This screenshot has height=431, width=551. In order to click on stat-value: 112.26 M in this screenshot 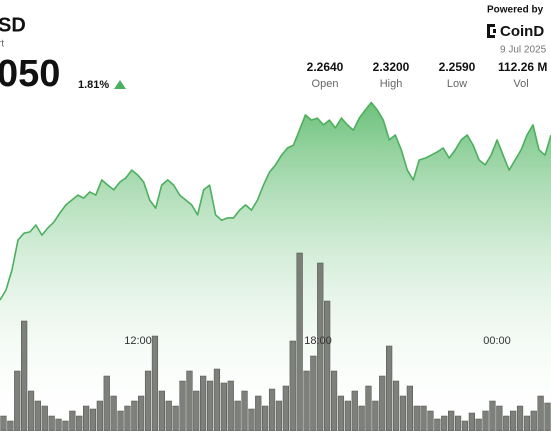, I will do `click(522, 67)`.